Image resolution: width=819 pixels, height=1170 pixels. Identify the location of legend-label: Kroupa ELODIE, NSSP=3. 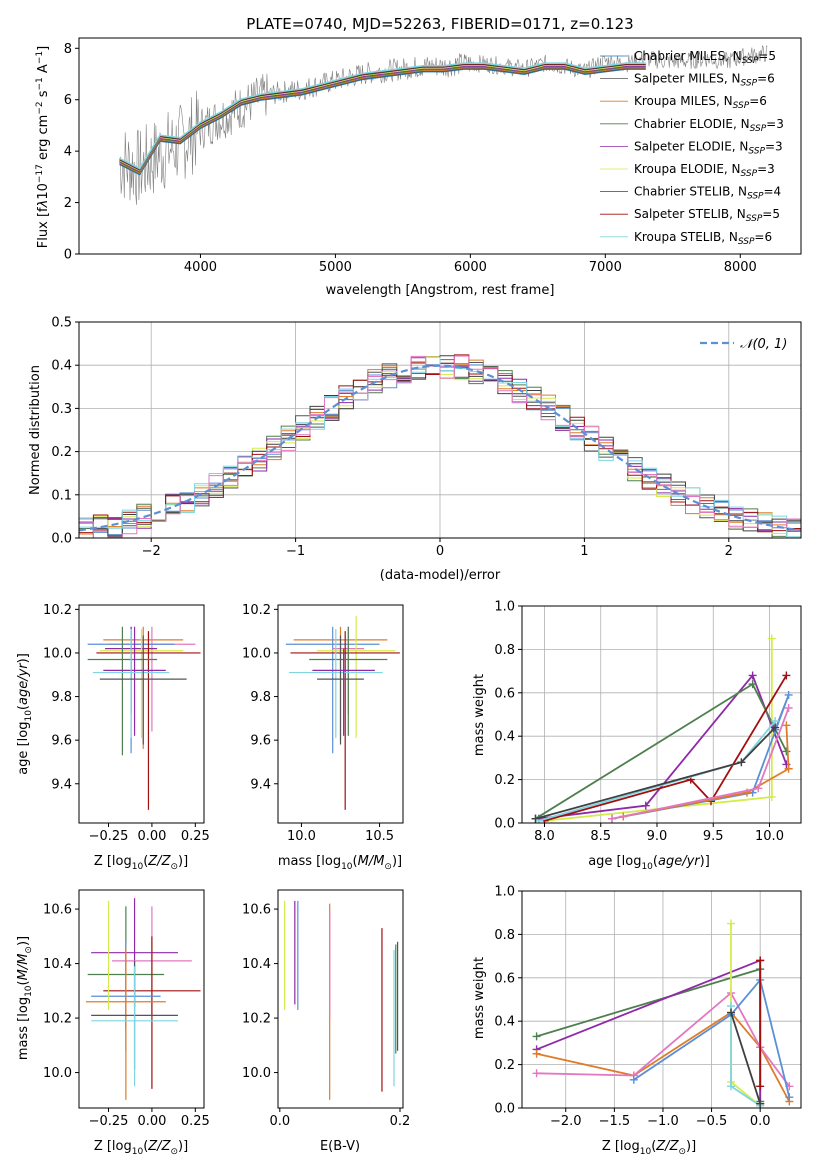
(704, 170).